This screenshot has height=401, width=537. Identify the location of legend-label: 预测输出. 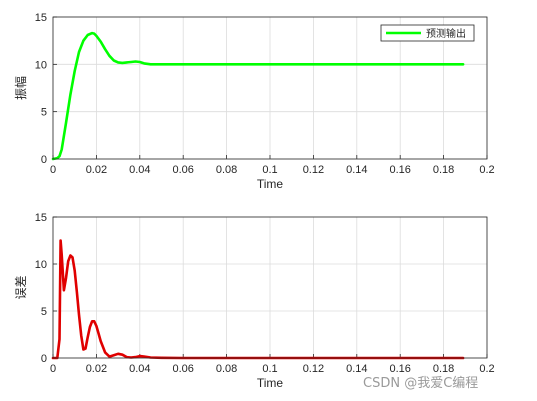
(446, 33).